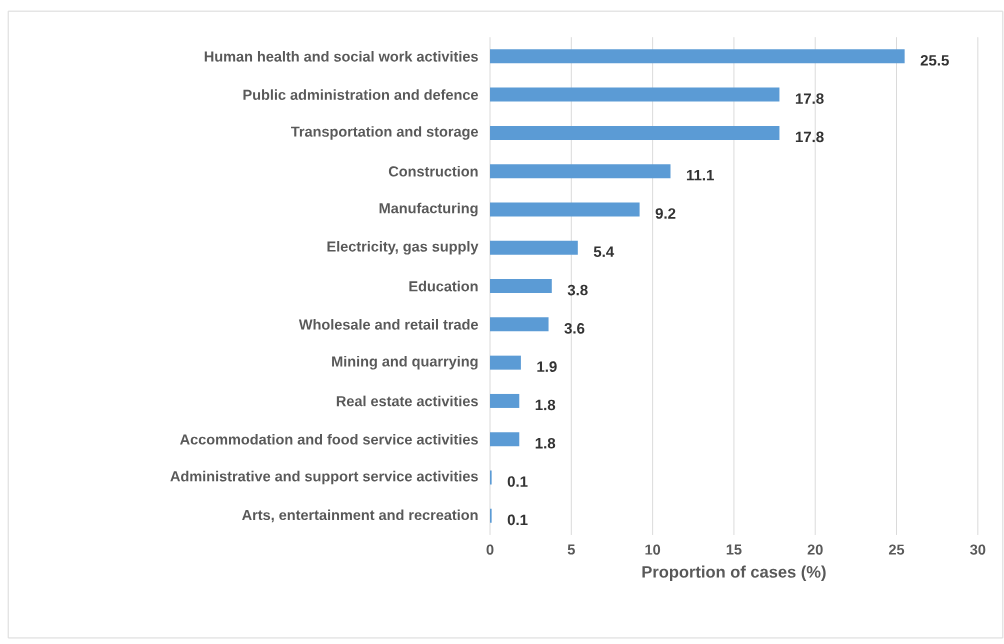 This screenshot has width=1004, height=644. Describe the element at coordinates (934, 60) in the screenshot. I see `data-label: 25.5` at that location.